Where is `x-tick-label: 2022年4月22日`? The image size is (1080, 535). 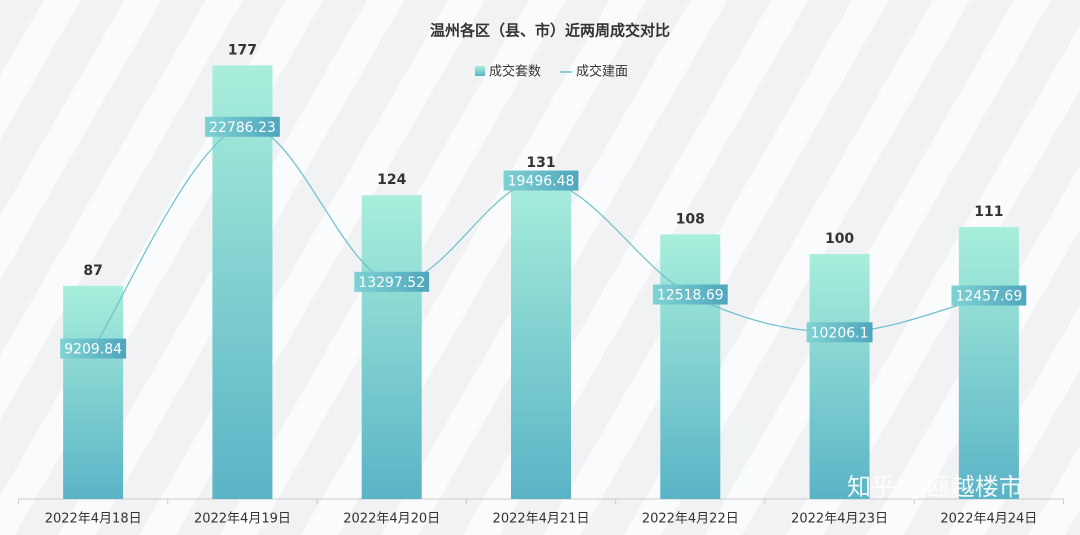 x-tick-label: 2022年4月22日 is located at coordinates (690, 519).